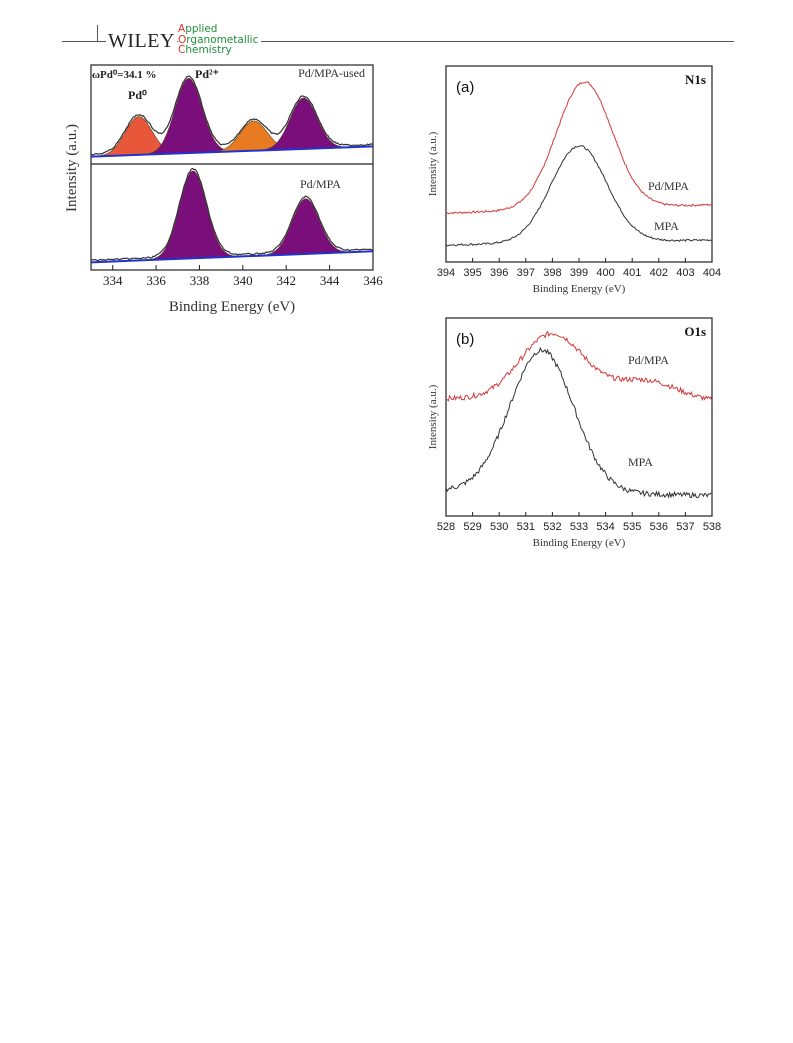 The height and width of the screenshot is (1043, 793). I want to click on pd3d-xtick-label-5: 344, so click(330, 280).